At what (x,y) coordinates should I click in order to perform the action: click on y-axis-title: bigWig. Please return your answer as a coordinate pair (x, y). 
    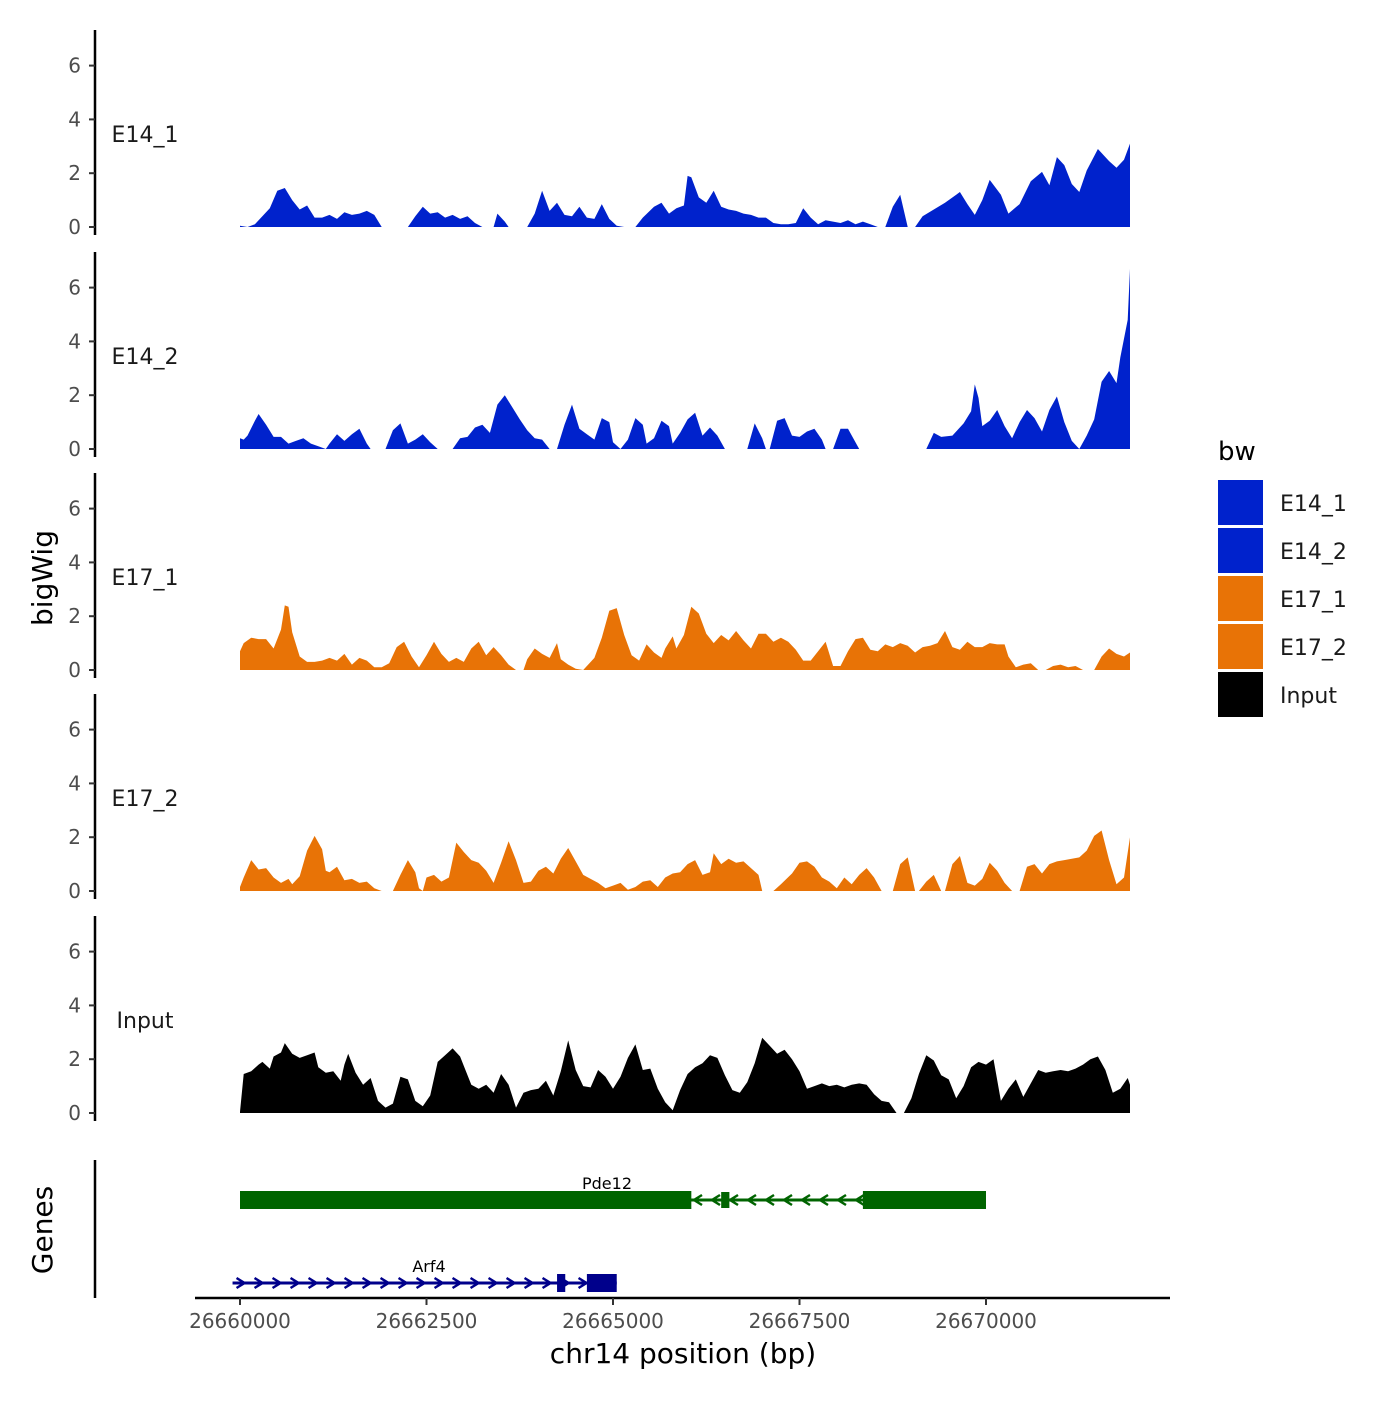
    Looking at the image, I should click on (42, 578).